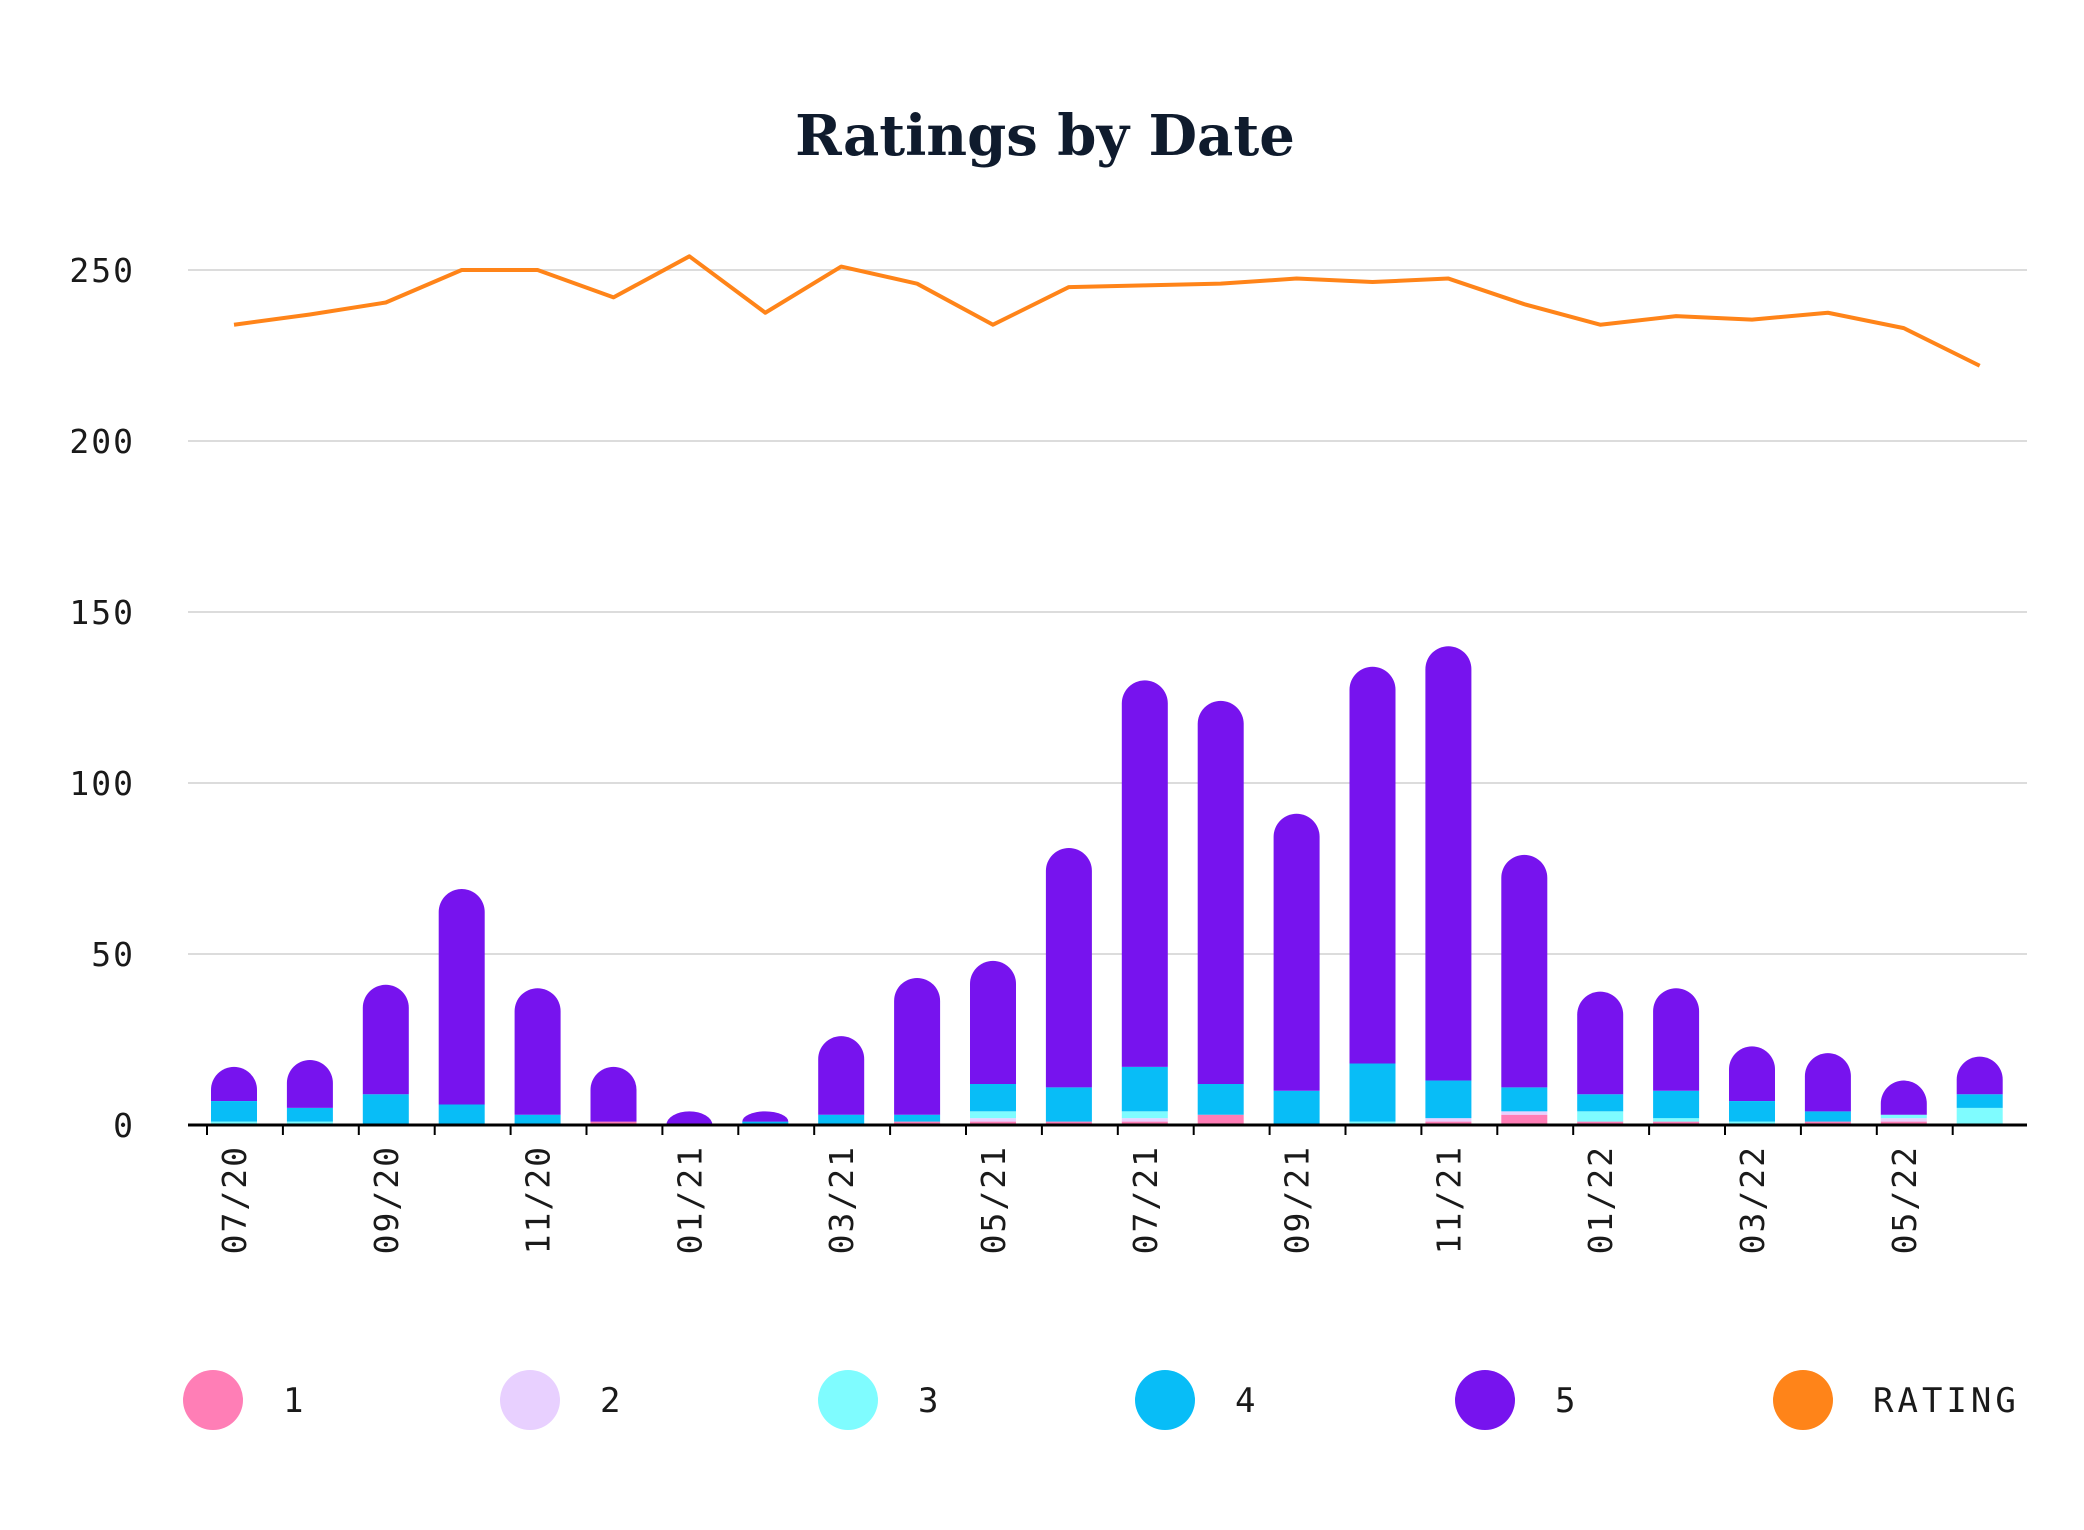 This screenshot has height=1530, width=2084. What do you see at coordinates (841, 1199) in the screenshot?
I see `x-tick-label: 03/21` at bounding box center [841, 1199].